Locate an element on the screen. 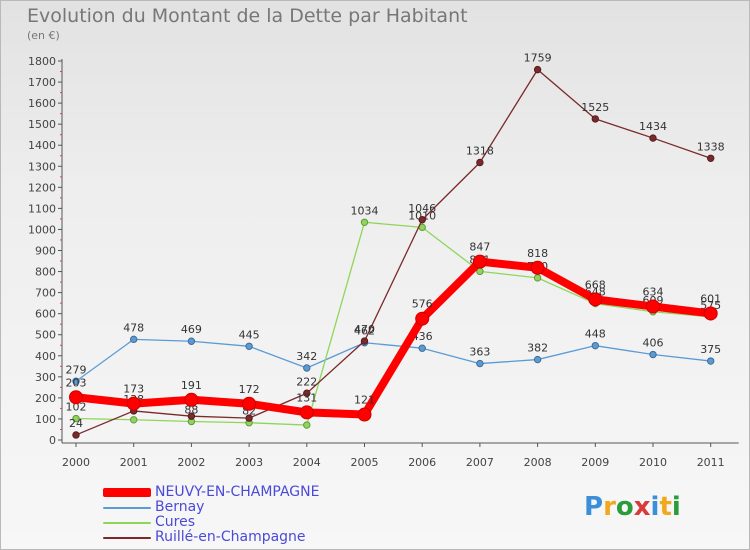 This screenshot has width=750, height=550. data-label-bernay: 363 is located at coordinates (479, 352).